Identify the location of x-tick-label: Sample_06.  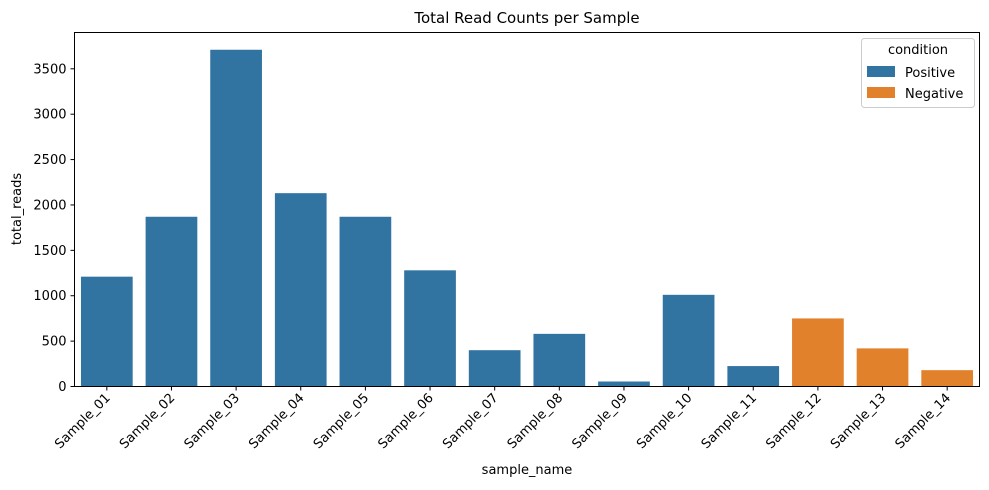
(405, 421).